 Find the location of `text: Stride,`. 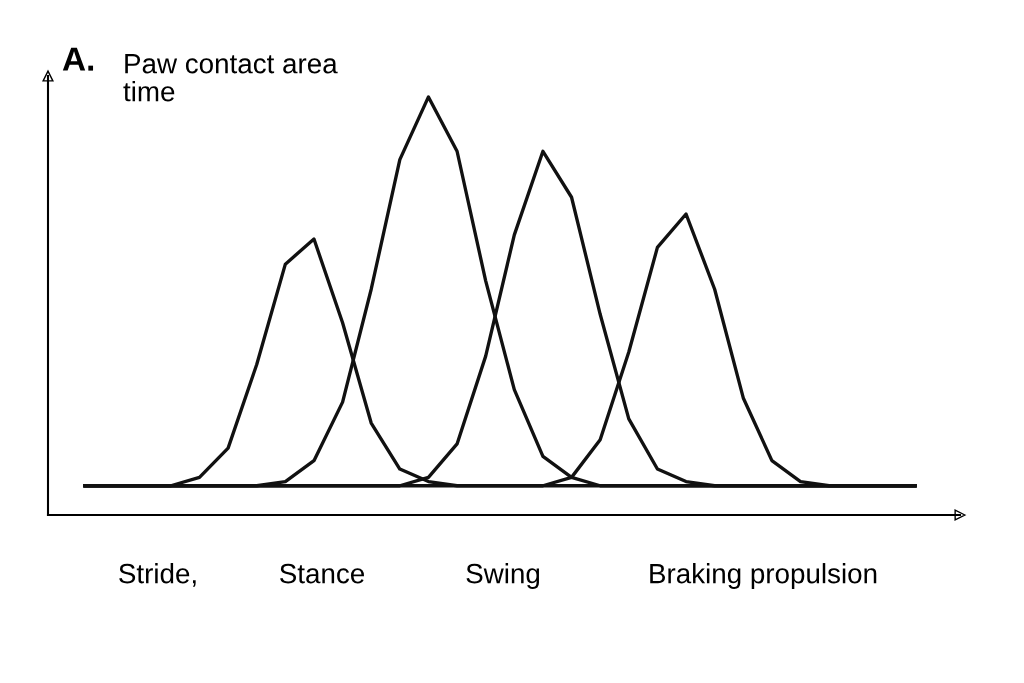

text: Stride, is located at coordinates (157, 575).